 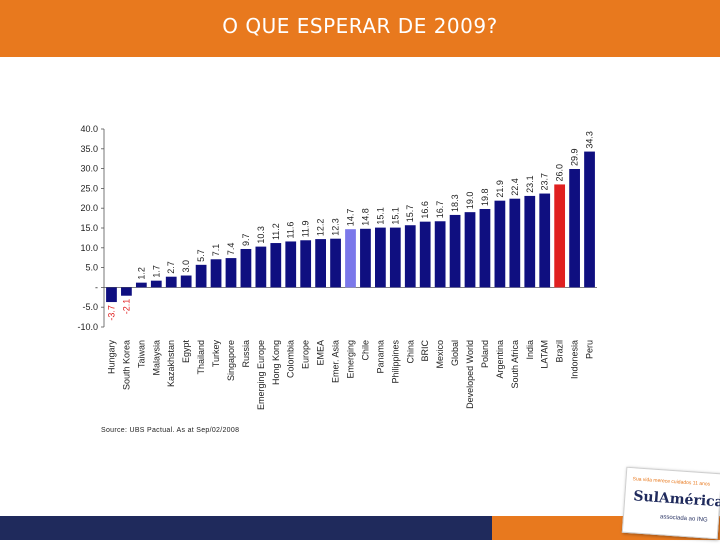 I want to click on value-label: 16.6, so click(x=425, y=210).